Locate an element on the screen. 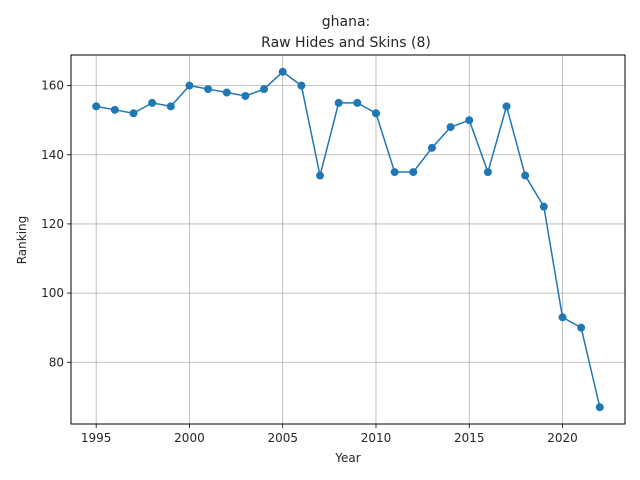 The width and height of the screenshot is (640, 480). x-axis-label: Year is located at coordinates (347, 458).